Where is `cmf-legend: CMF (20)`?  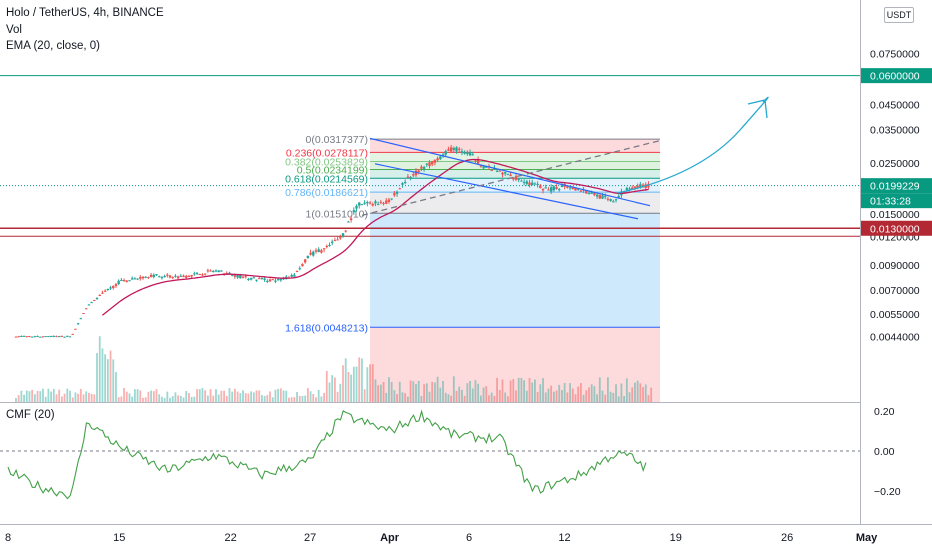
cmf-legend: CMF (20) is located at coordinates (30, 415).